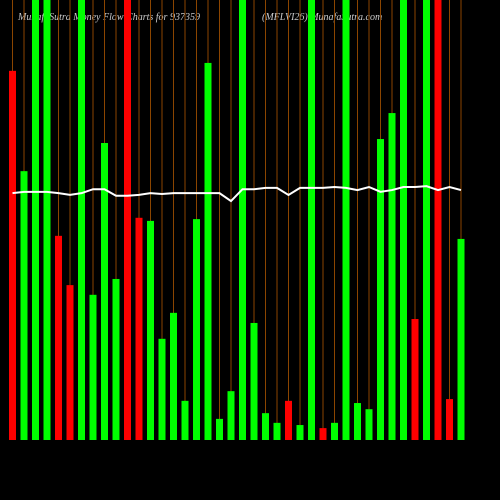 Image resolution: width=500 pixels, height=500 pixels. Describe the element at coordinates (108, 17) in the screenshot. I see `chart-title: MunafaSutra Money Flow Charts for 937359` at that location.